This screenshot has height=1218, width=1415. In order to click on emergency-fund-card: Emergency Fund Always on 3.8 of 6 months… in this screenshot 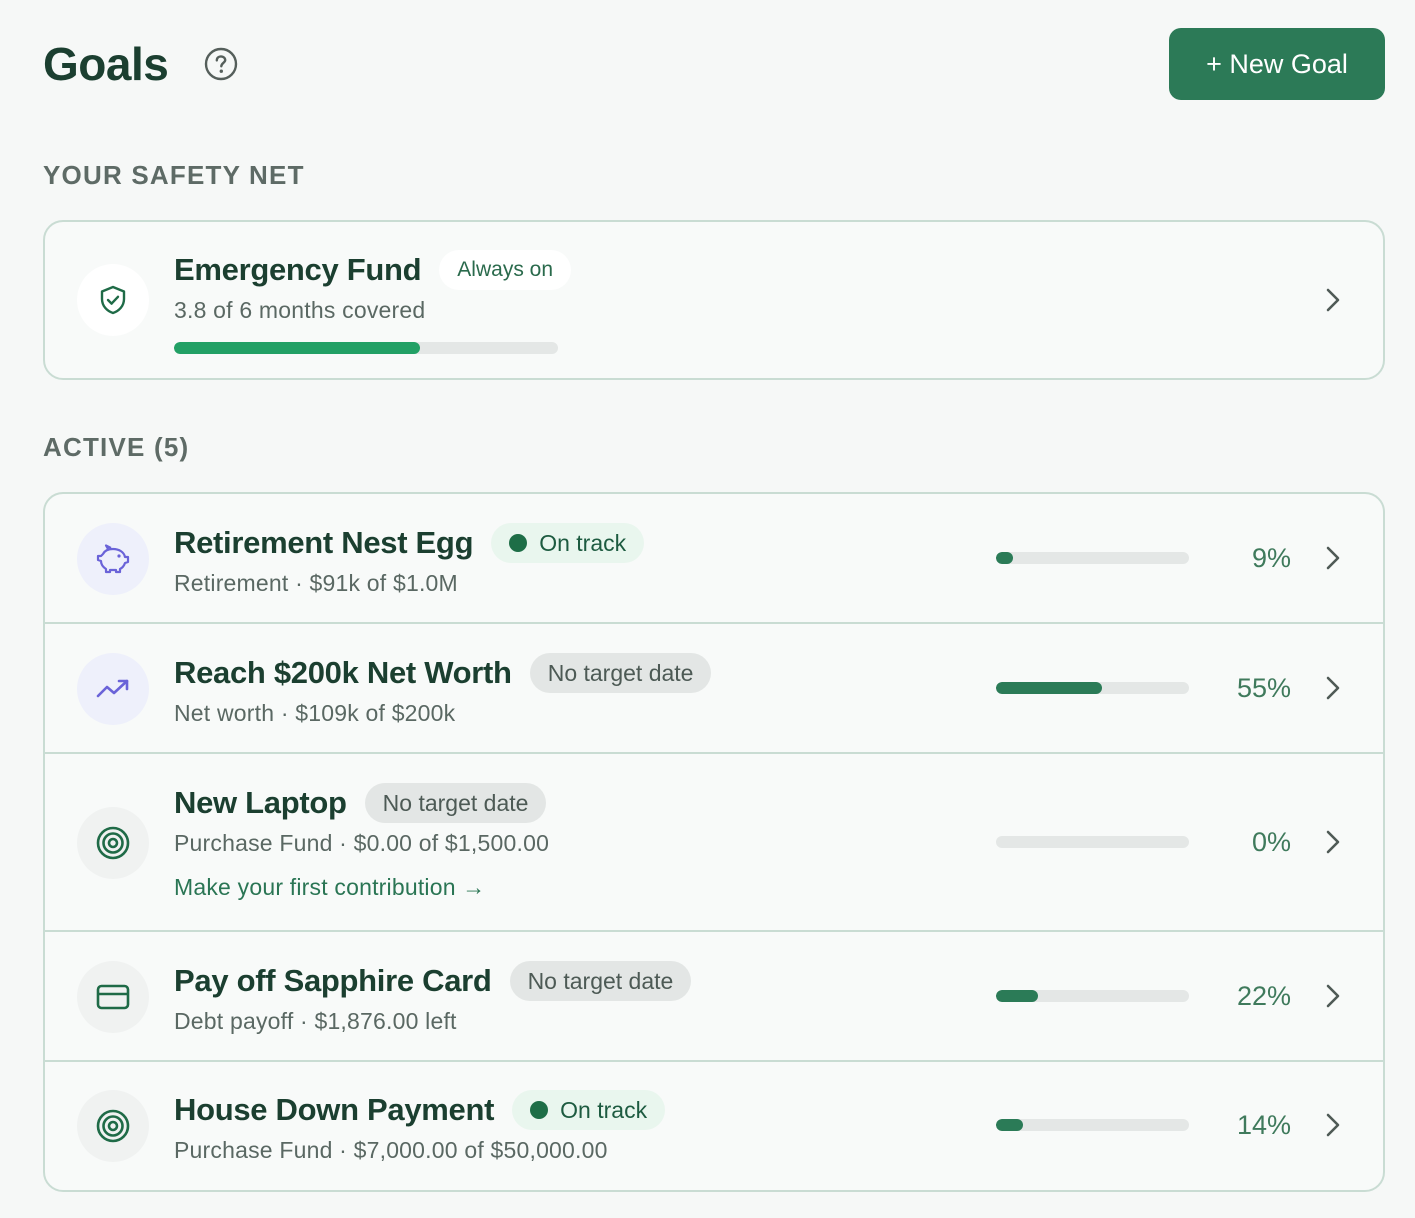, I will do `click(714, 300)`.